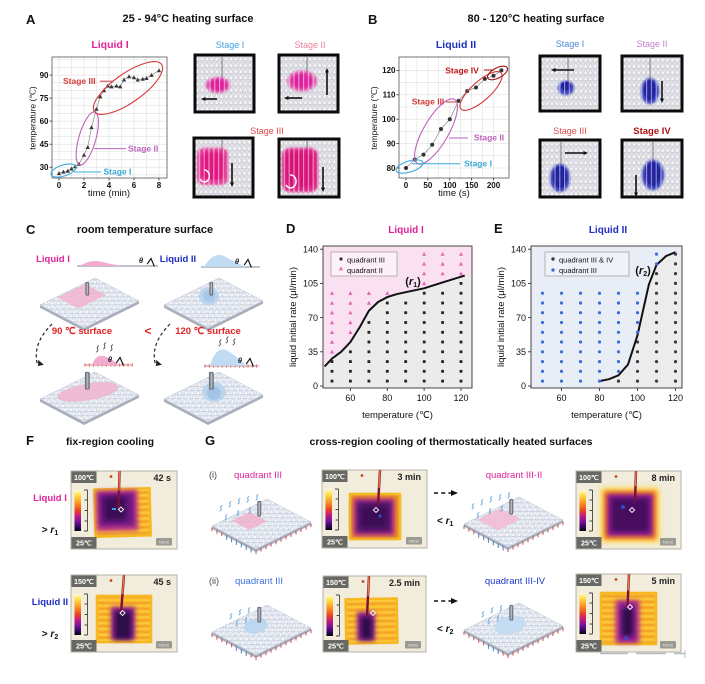  I want to click on svg-text: 4, so click(109, 185).